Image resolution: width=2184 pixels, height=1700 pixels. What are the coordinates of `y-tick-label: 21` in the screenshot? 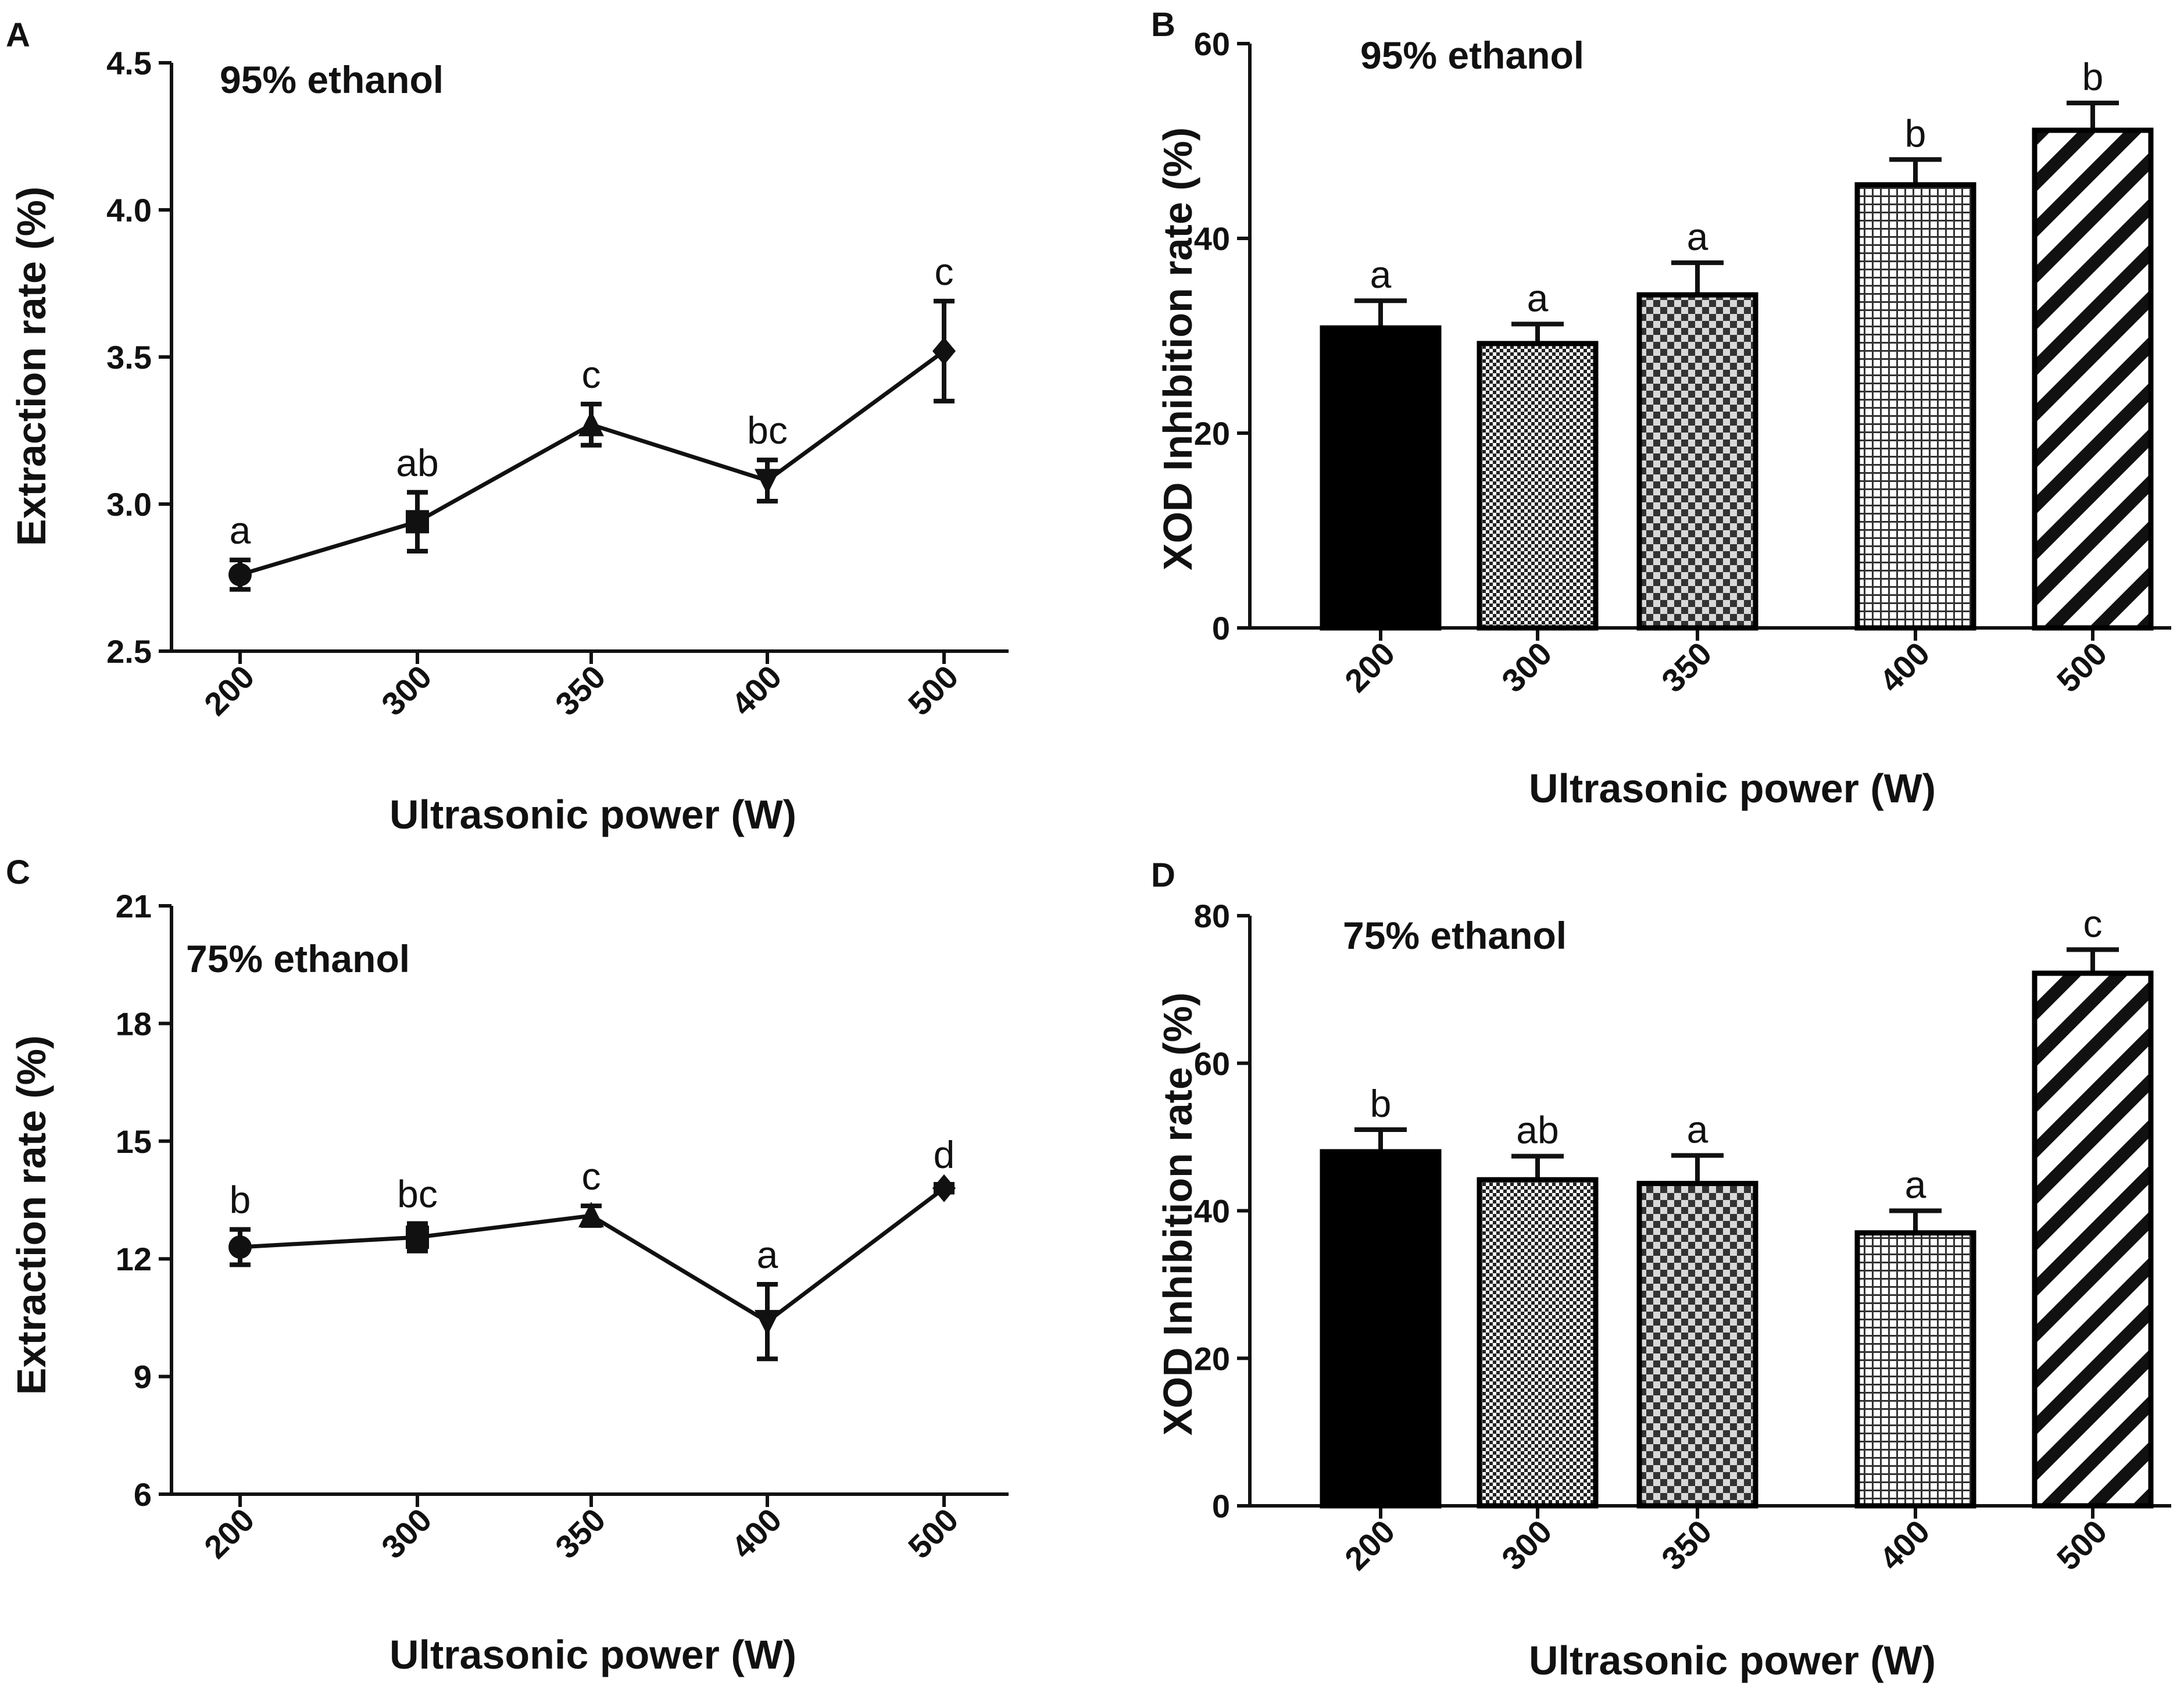 It's located at (134, 906).